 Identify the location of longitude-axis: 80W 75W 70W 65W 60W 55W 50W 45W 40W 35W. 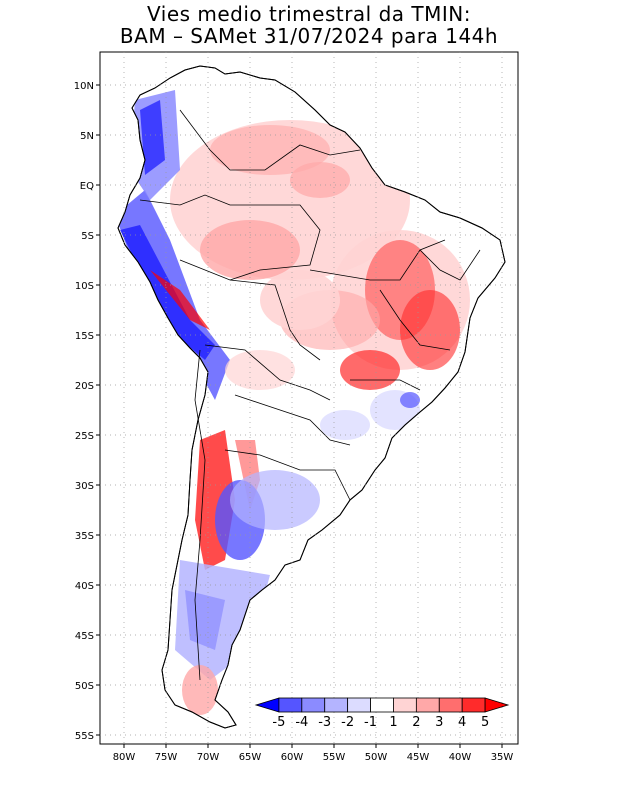
(313, 753).